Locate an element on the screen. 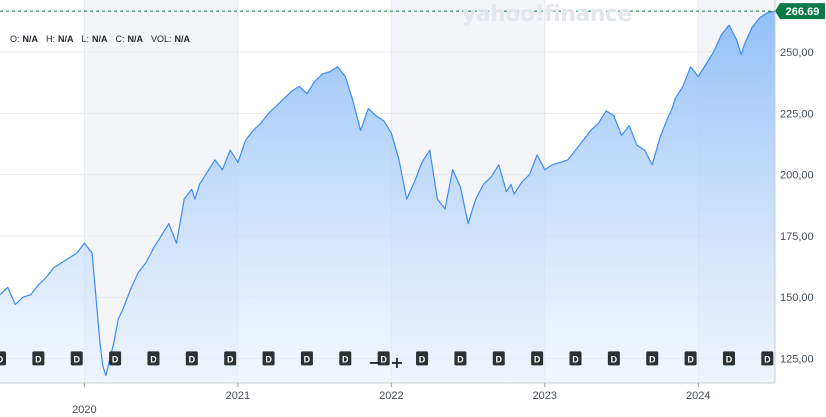 The image size is (826, 417). x-tick-label: 2020 is located at coordinates (84, 410).